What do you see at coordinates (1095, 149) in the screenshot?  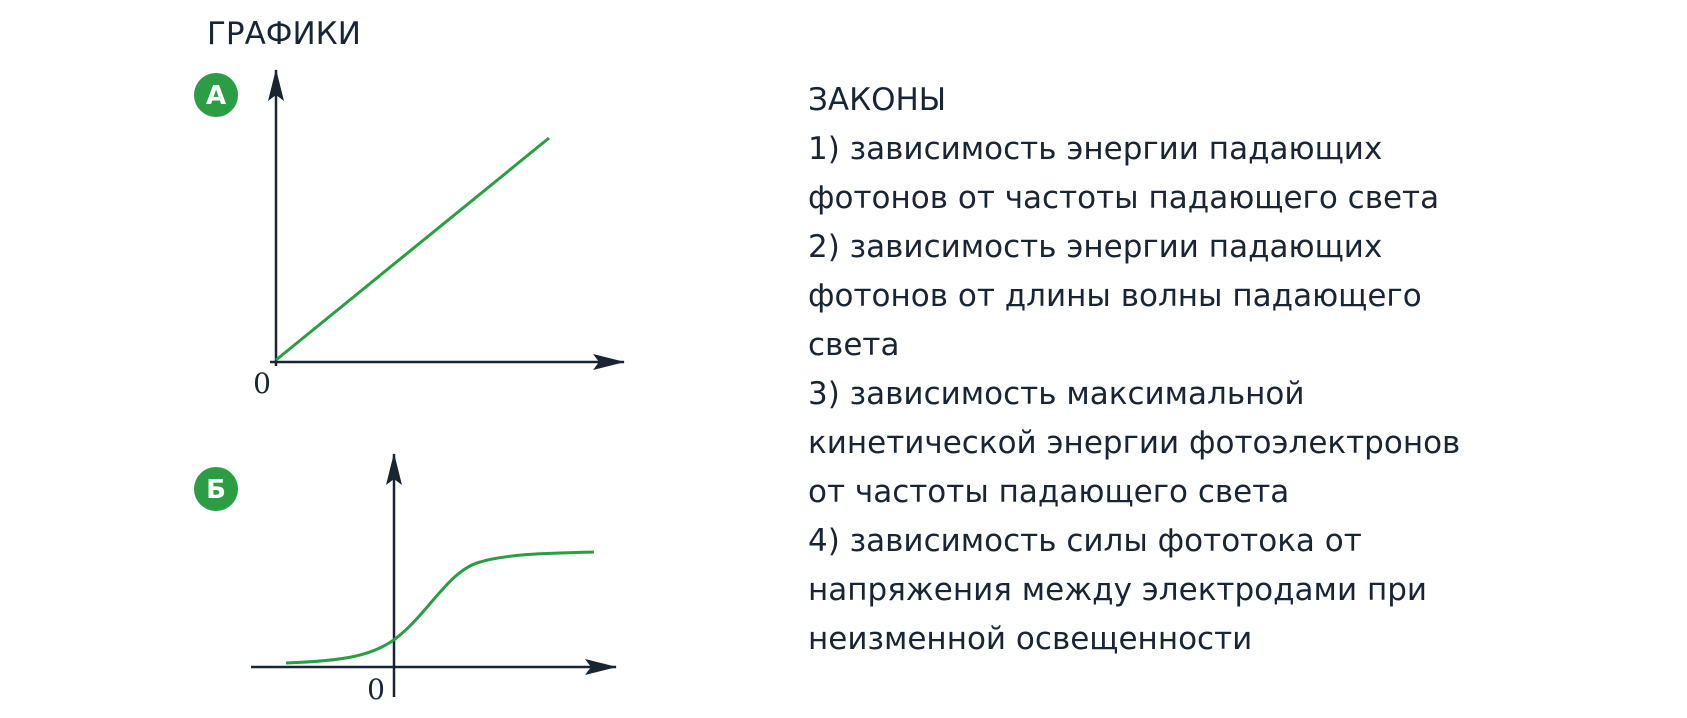 I see `law-line: 1) зависимость энергии падающих` at bounding box center [1095, 149].